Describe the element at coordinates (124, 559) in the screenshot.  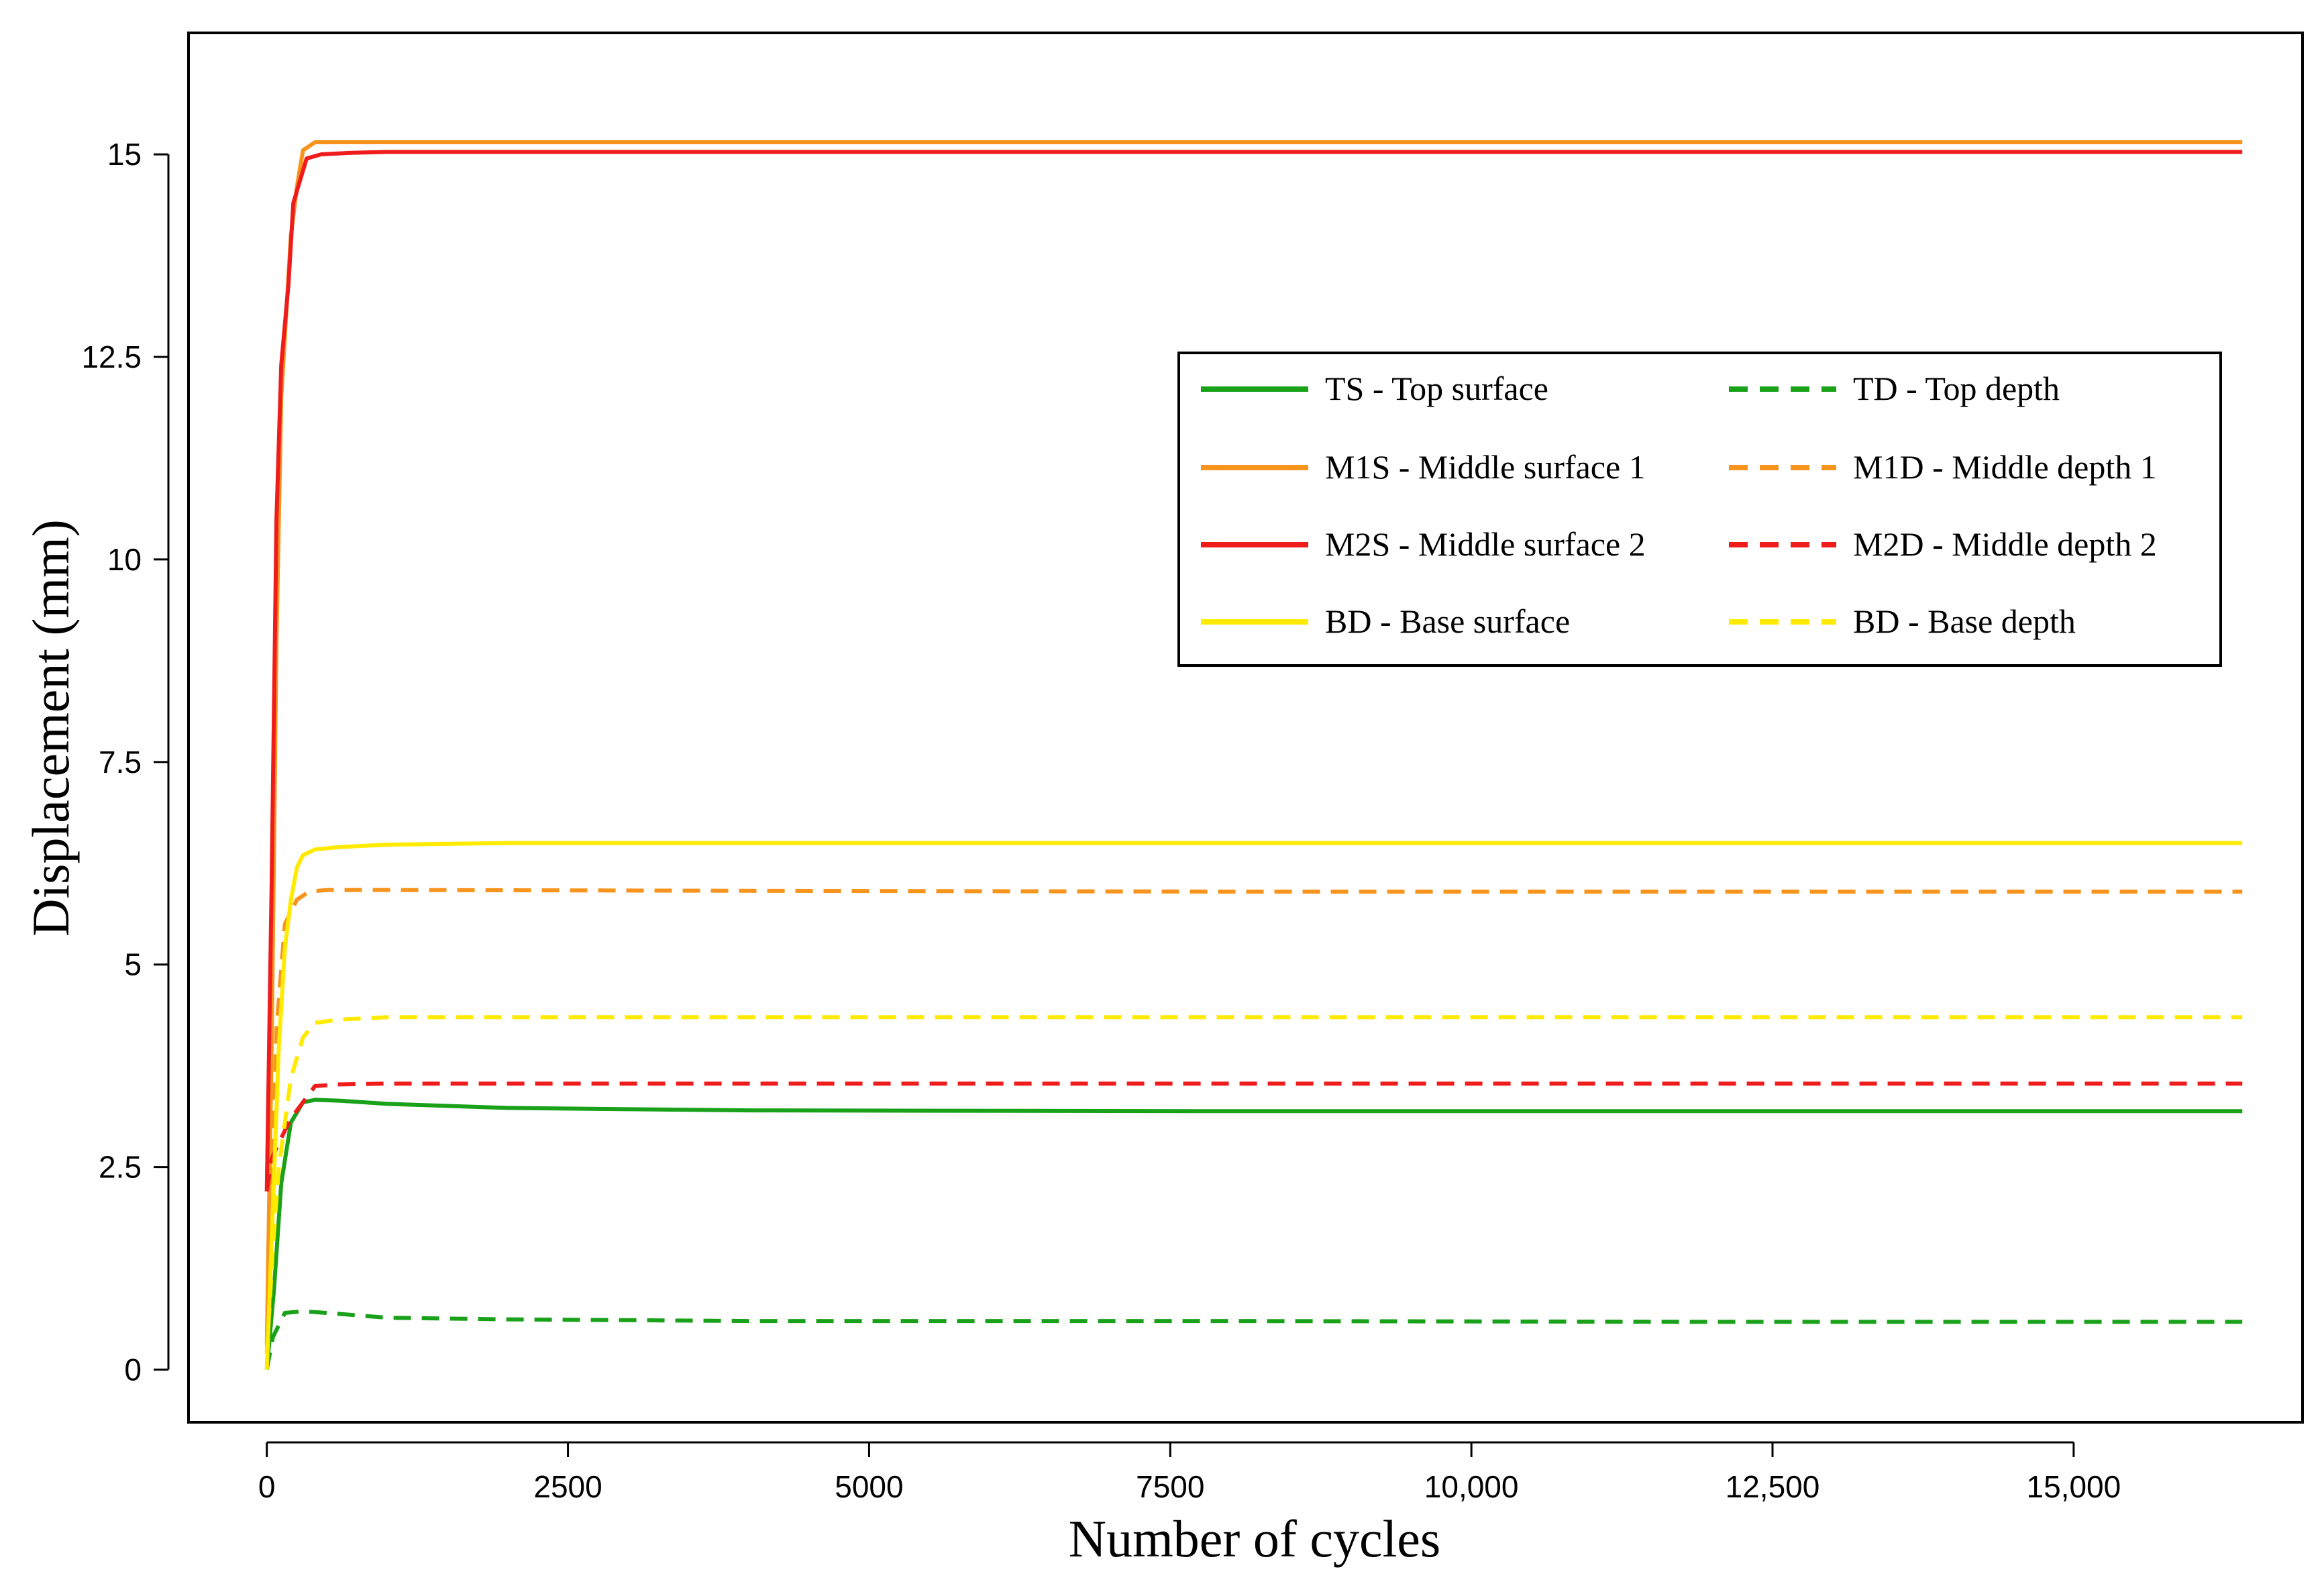
I see `y-tick-label: 10` at that location.